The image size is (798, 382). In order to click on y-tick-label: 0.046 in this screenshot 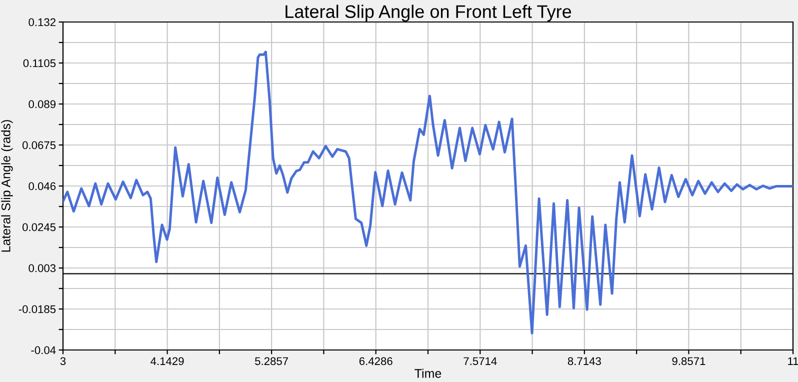, I will do `click(42, 186)`.